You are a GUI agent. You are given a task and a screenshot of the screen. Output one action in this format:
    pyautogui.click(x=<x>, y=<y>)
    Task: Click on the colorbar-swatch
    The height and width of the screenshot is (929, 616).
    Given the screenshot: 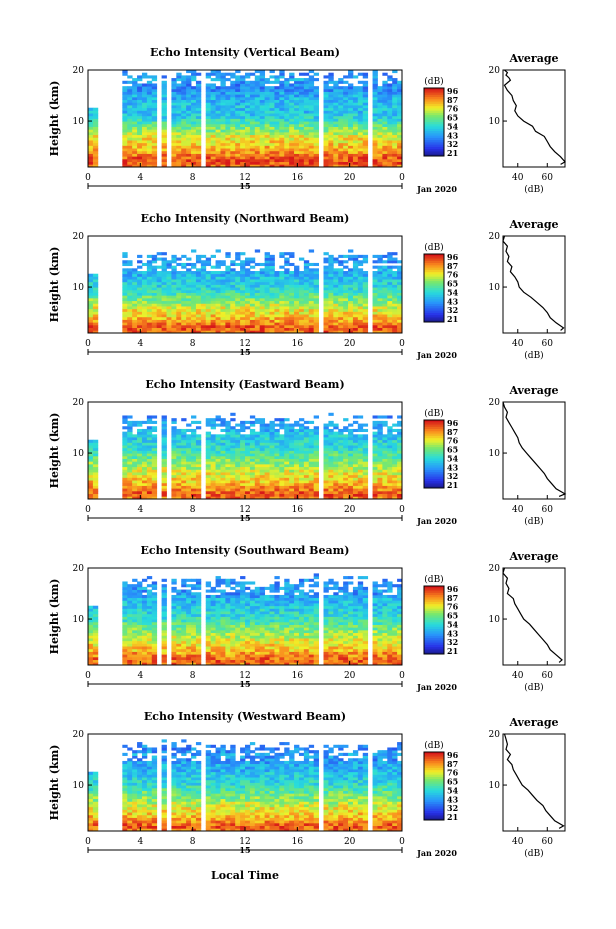 What is the action you would take?
    pyautogui.click(x=434, y=303)
    